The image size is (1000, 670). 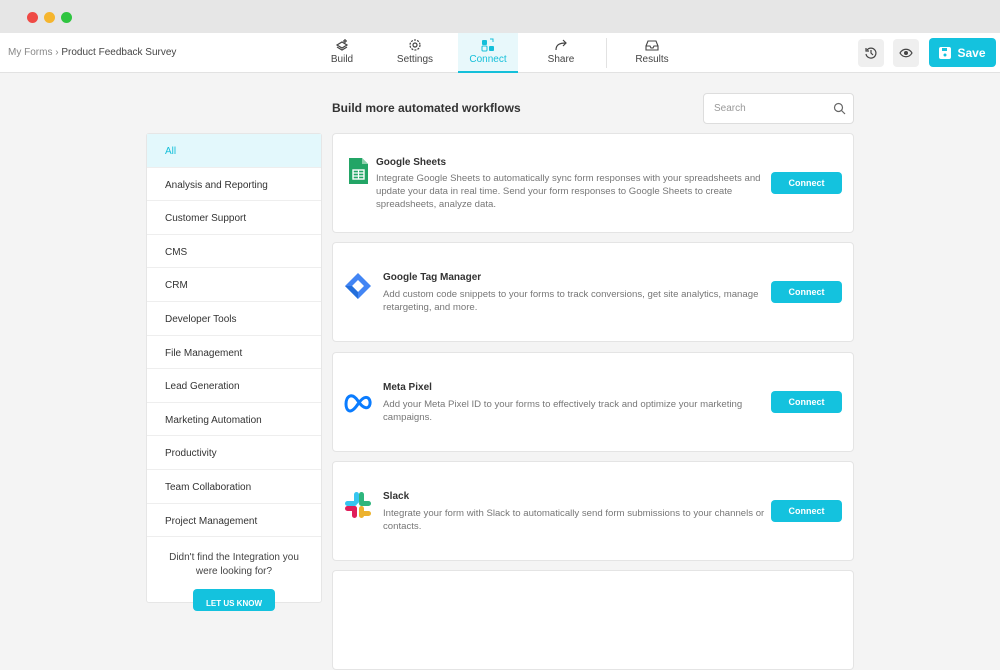 What do you see at coordinates (593, 620) in the screenshot?
I see `integration-card-partial` at bounding box center [593, 620].